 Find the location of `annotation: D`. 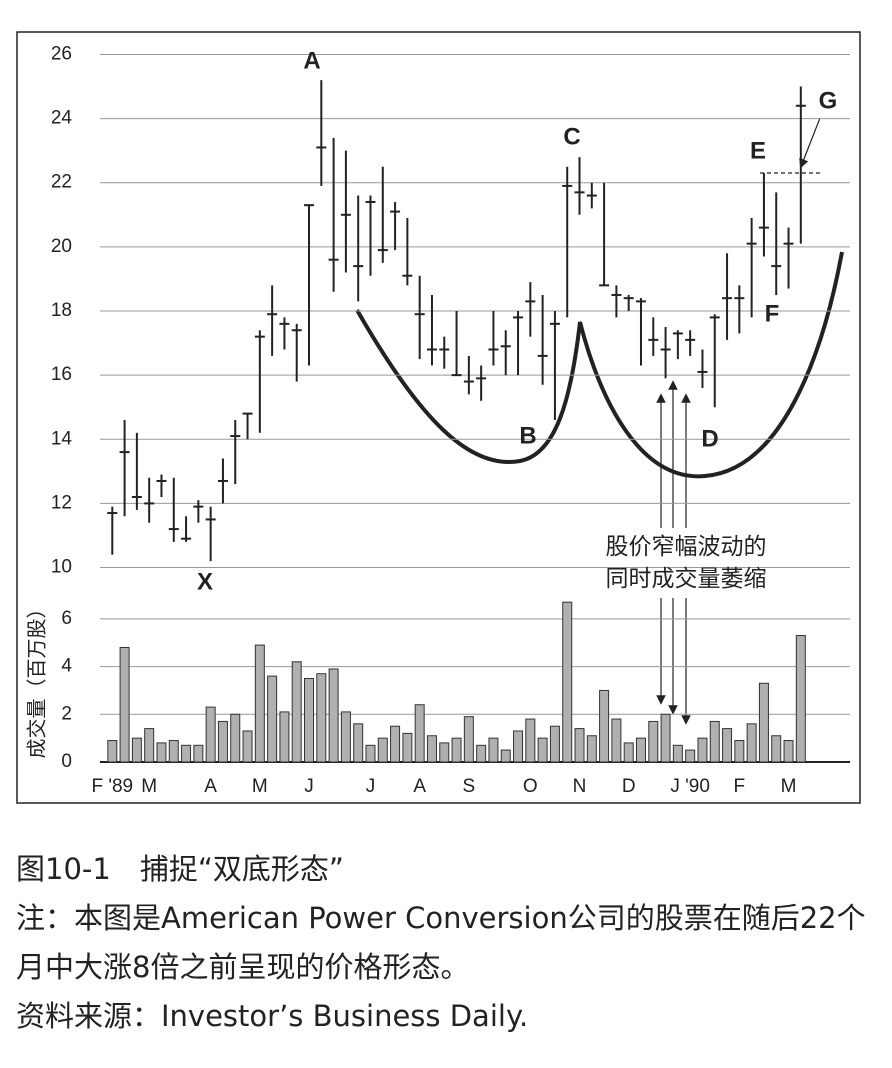

annotation: D is located at coordinates (709, 438).